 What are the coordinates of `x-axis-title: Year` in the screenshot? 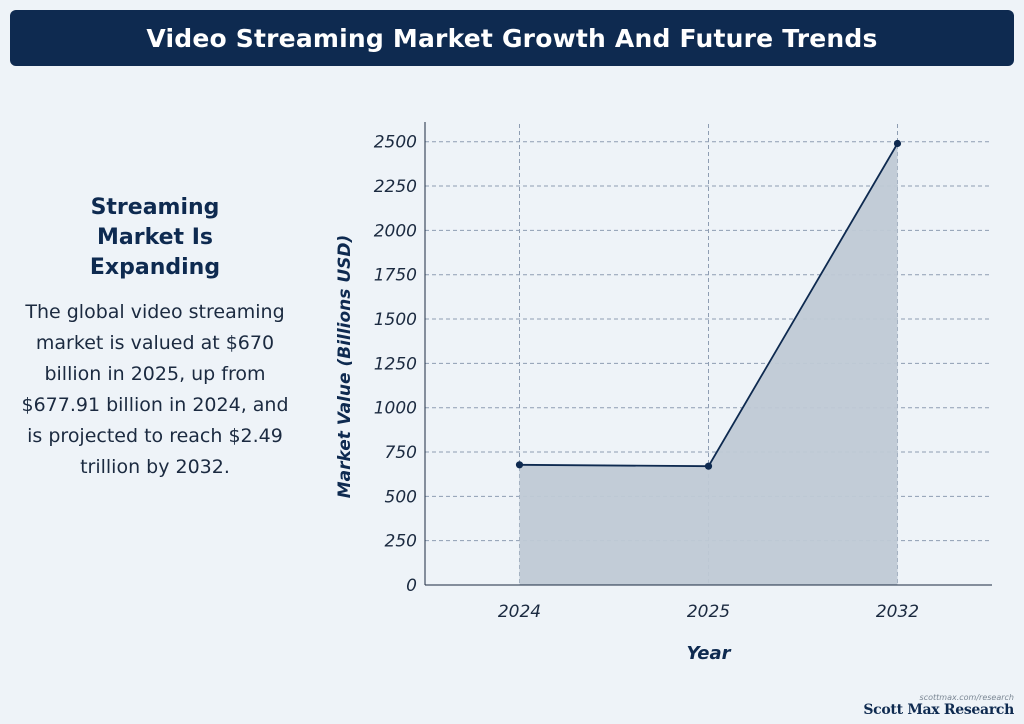 It's located at (709, 653).